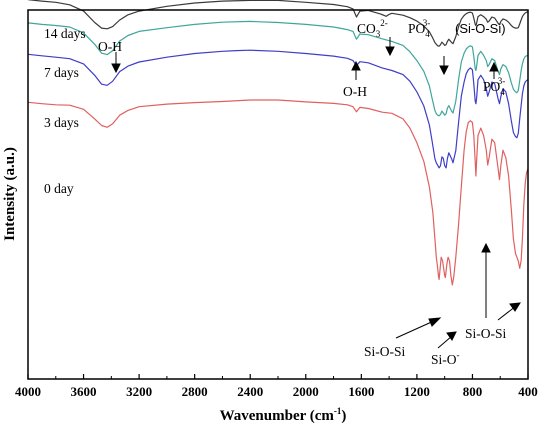  What do you see at coordinates (445, 358) in the screenshot?
I see `annot-sio-minus: Si-O-` at bounding box center [445, 358].